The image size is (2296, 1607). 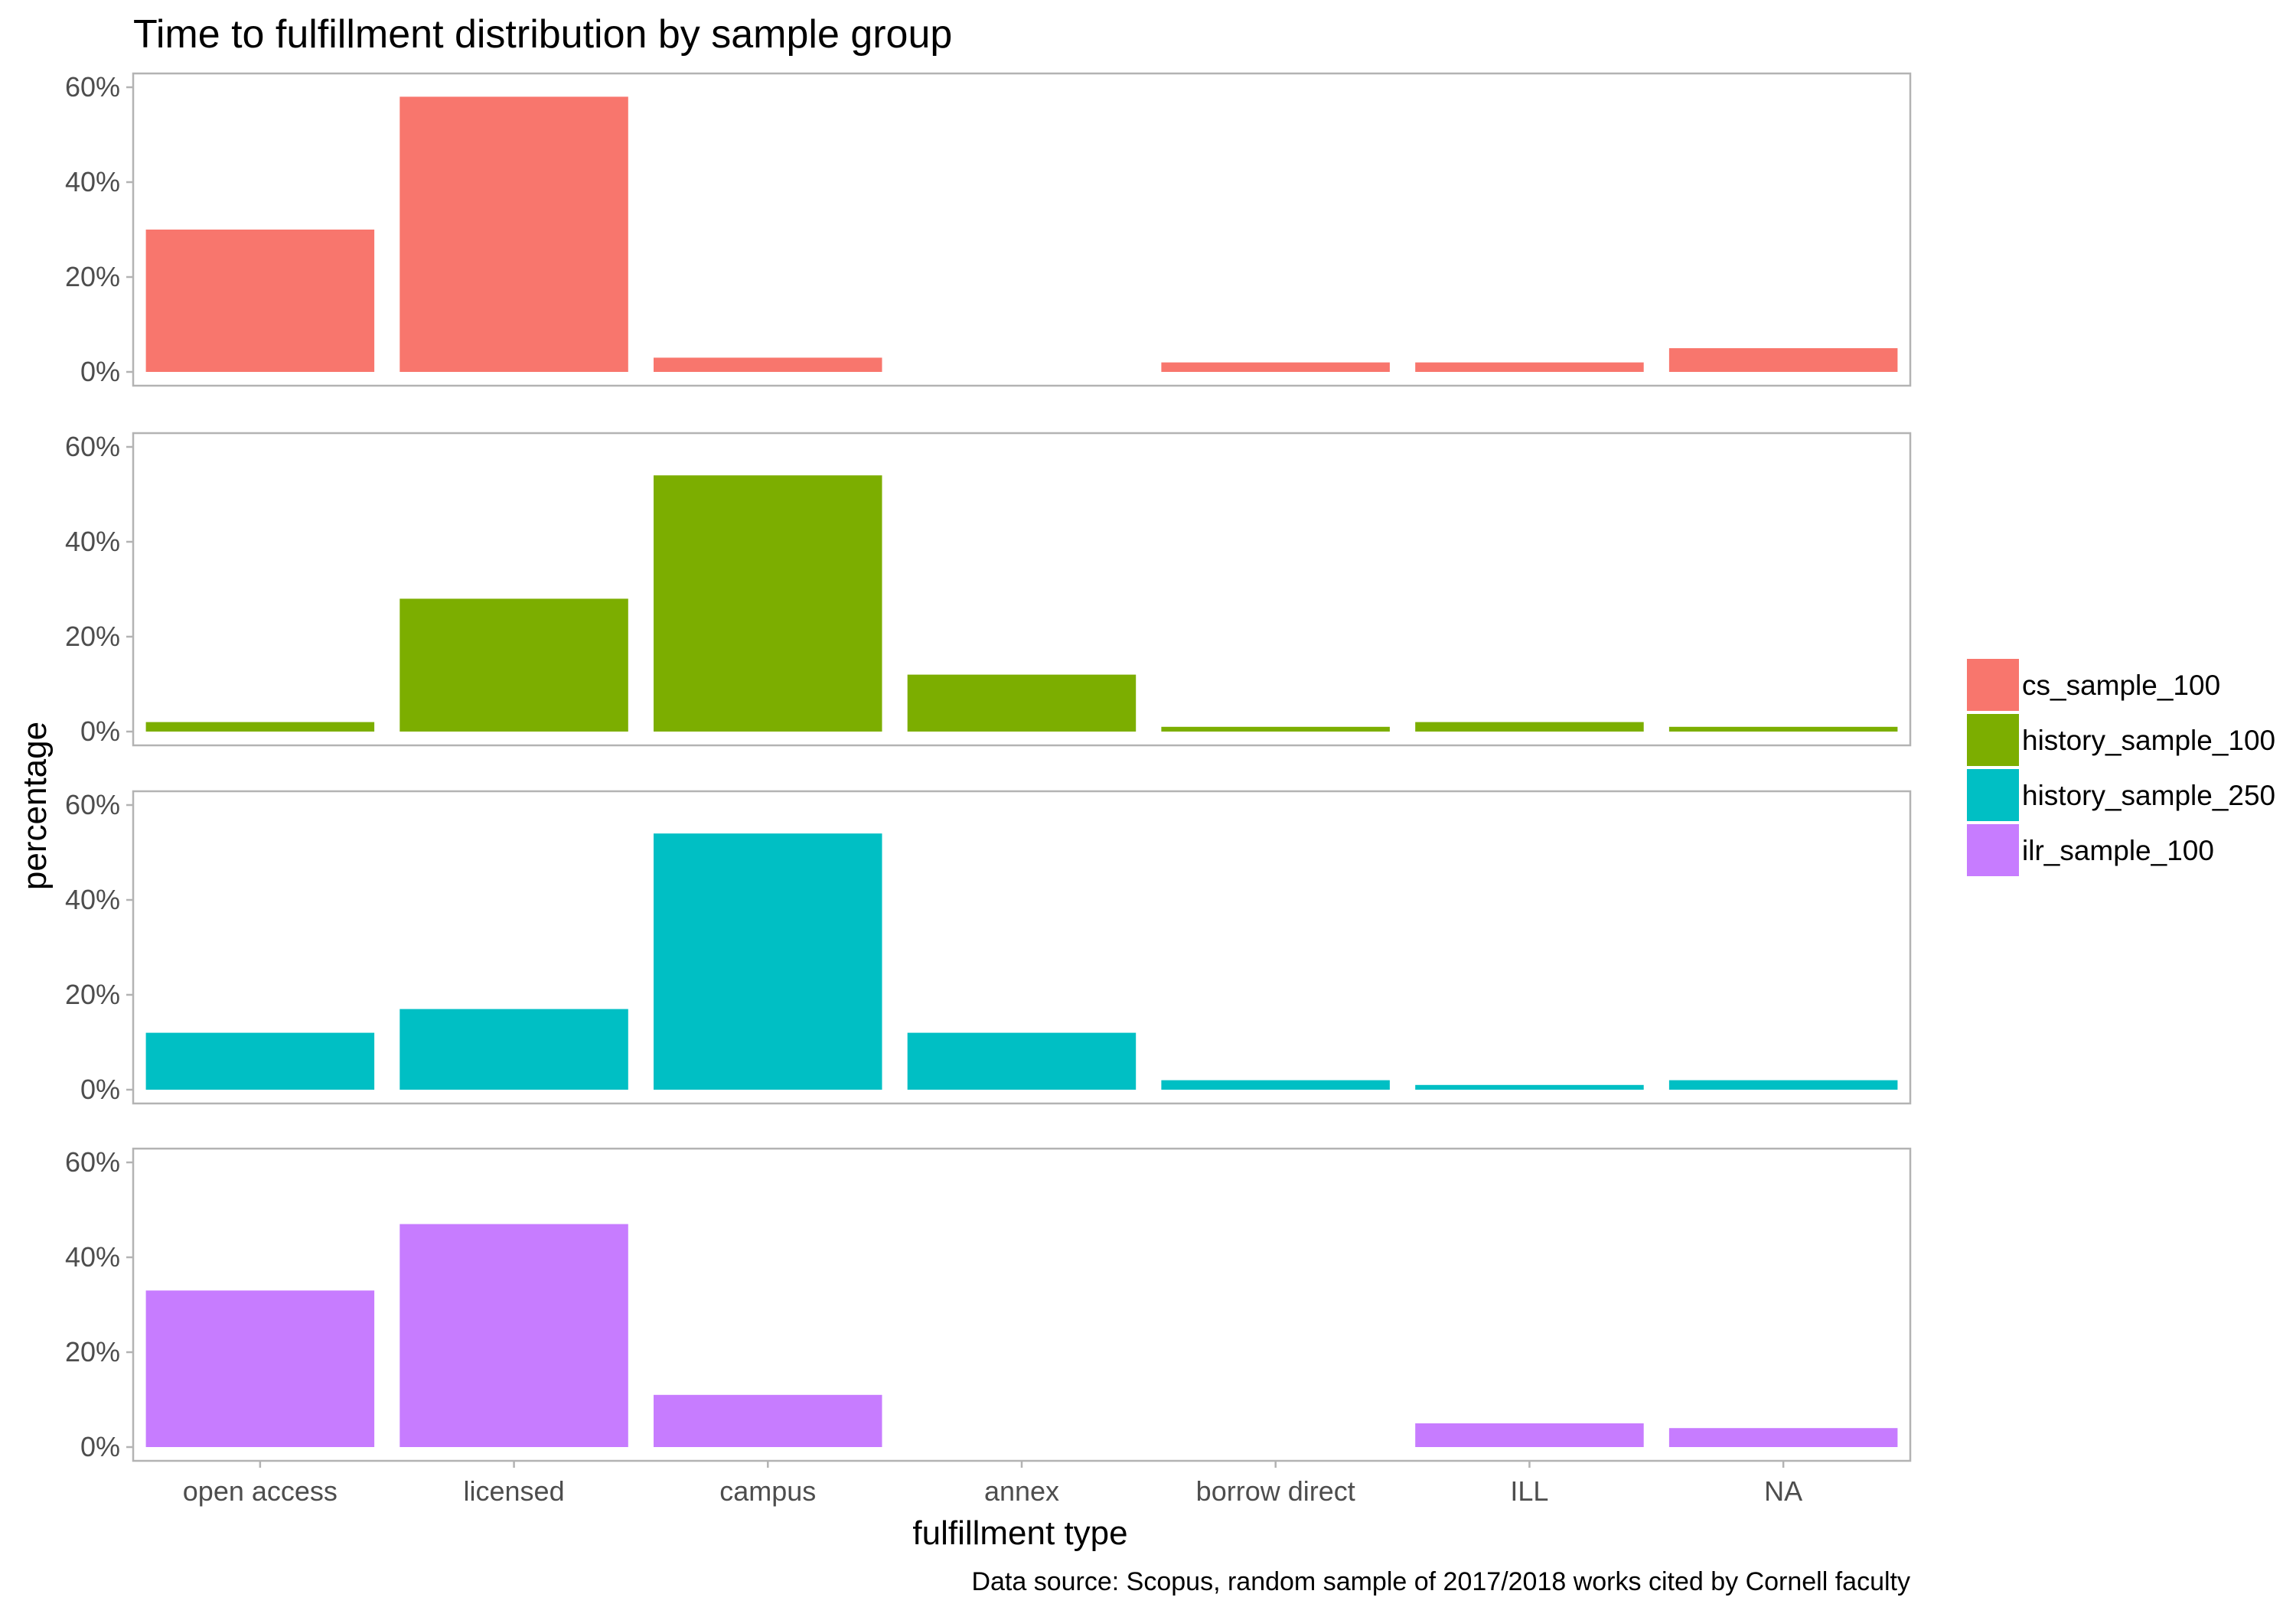 What do you see at coordinates (767, 1491) in the screenshot?
I see `x-tick-label-campus: campus` at bounding box center [767, 1491].